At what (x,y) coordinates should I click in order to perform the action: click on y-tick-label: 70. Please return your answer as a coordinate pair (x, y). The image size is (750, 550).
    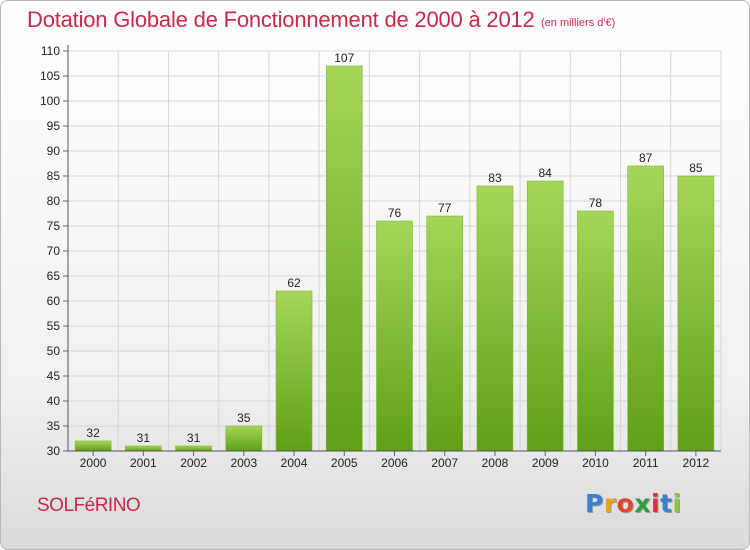
    Looking at the image, I should click on (54, 251).